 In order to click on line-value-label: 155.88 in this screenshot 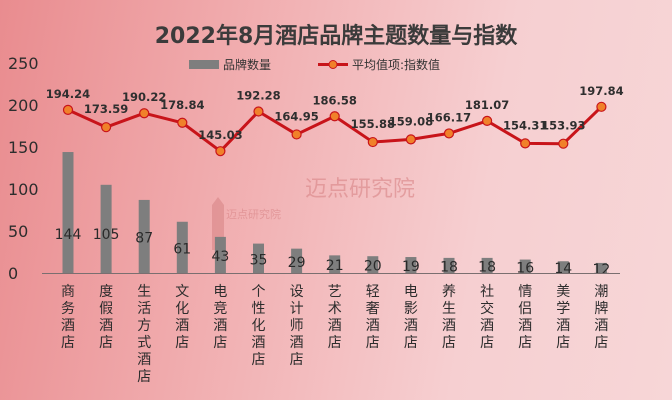, I will do `click(373, 124)`.